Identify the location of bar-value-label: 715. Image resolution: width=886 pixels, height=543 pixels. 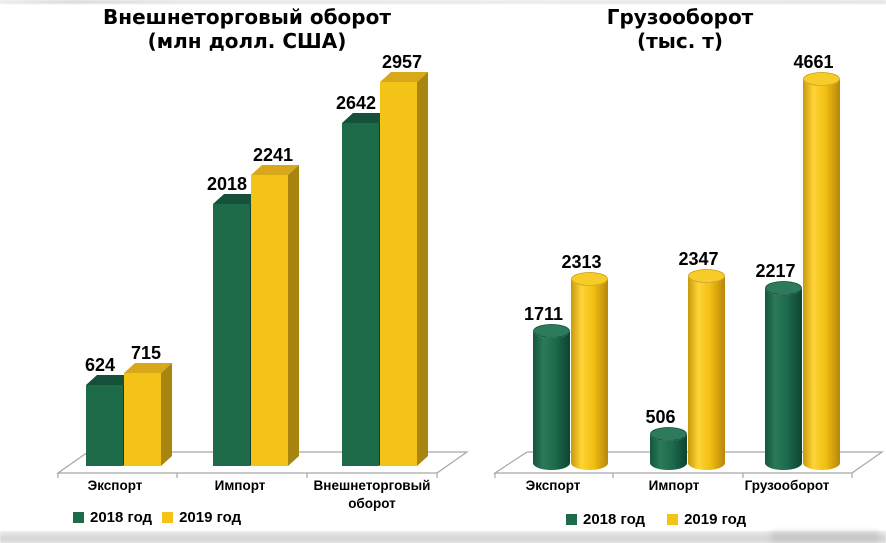
(146, 353).